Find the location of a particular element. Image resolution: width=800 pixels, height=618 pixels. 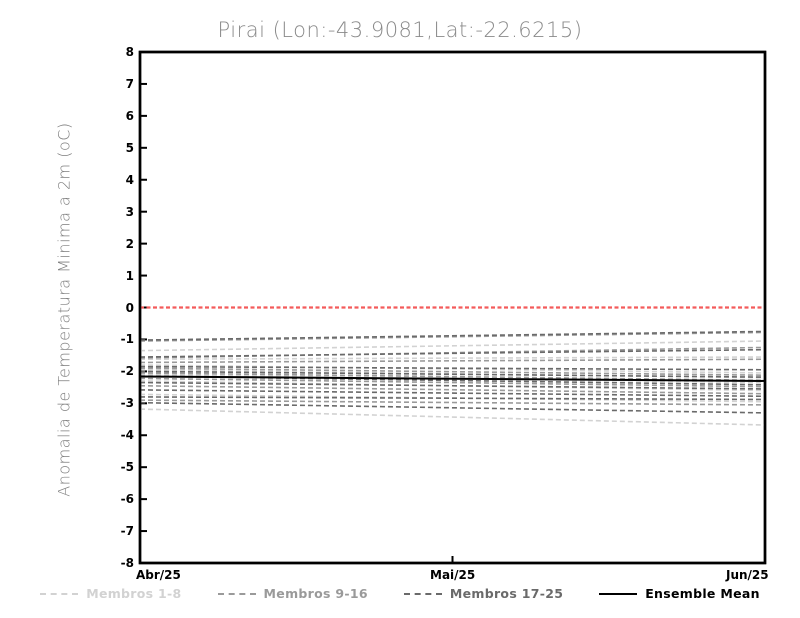

legend-label: Membros 17-25 is located at coordinates (506, 593).